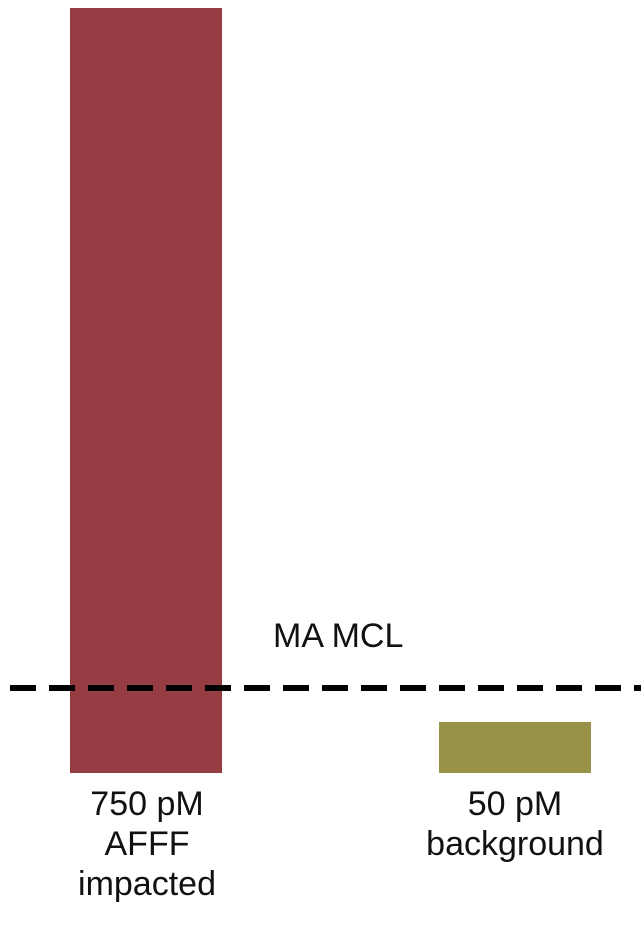  Describe the element at coordinates (515, 747) in the screenshot. I see `bar-background` at that location.